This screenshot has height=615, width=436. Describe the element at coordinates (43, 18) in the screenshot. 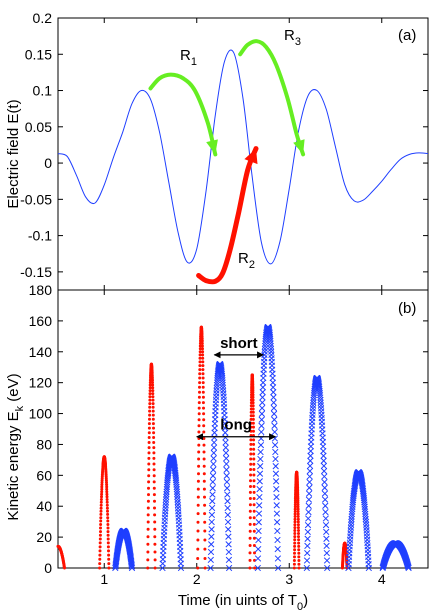

I see `y-tick-label: 0.2` at that location.